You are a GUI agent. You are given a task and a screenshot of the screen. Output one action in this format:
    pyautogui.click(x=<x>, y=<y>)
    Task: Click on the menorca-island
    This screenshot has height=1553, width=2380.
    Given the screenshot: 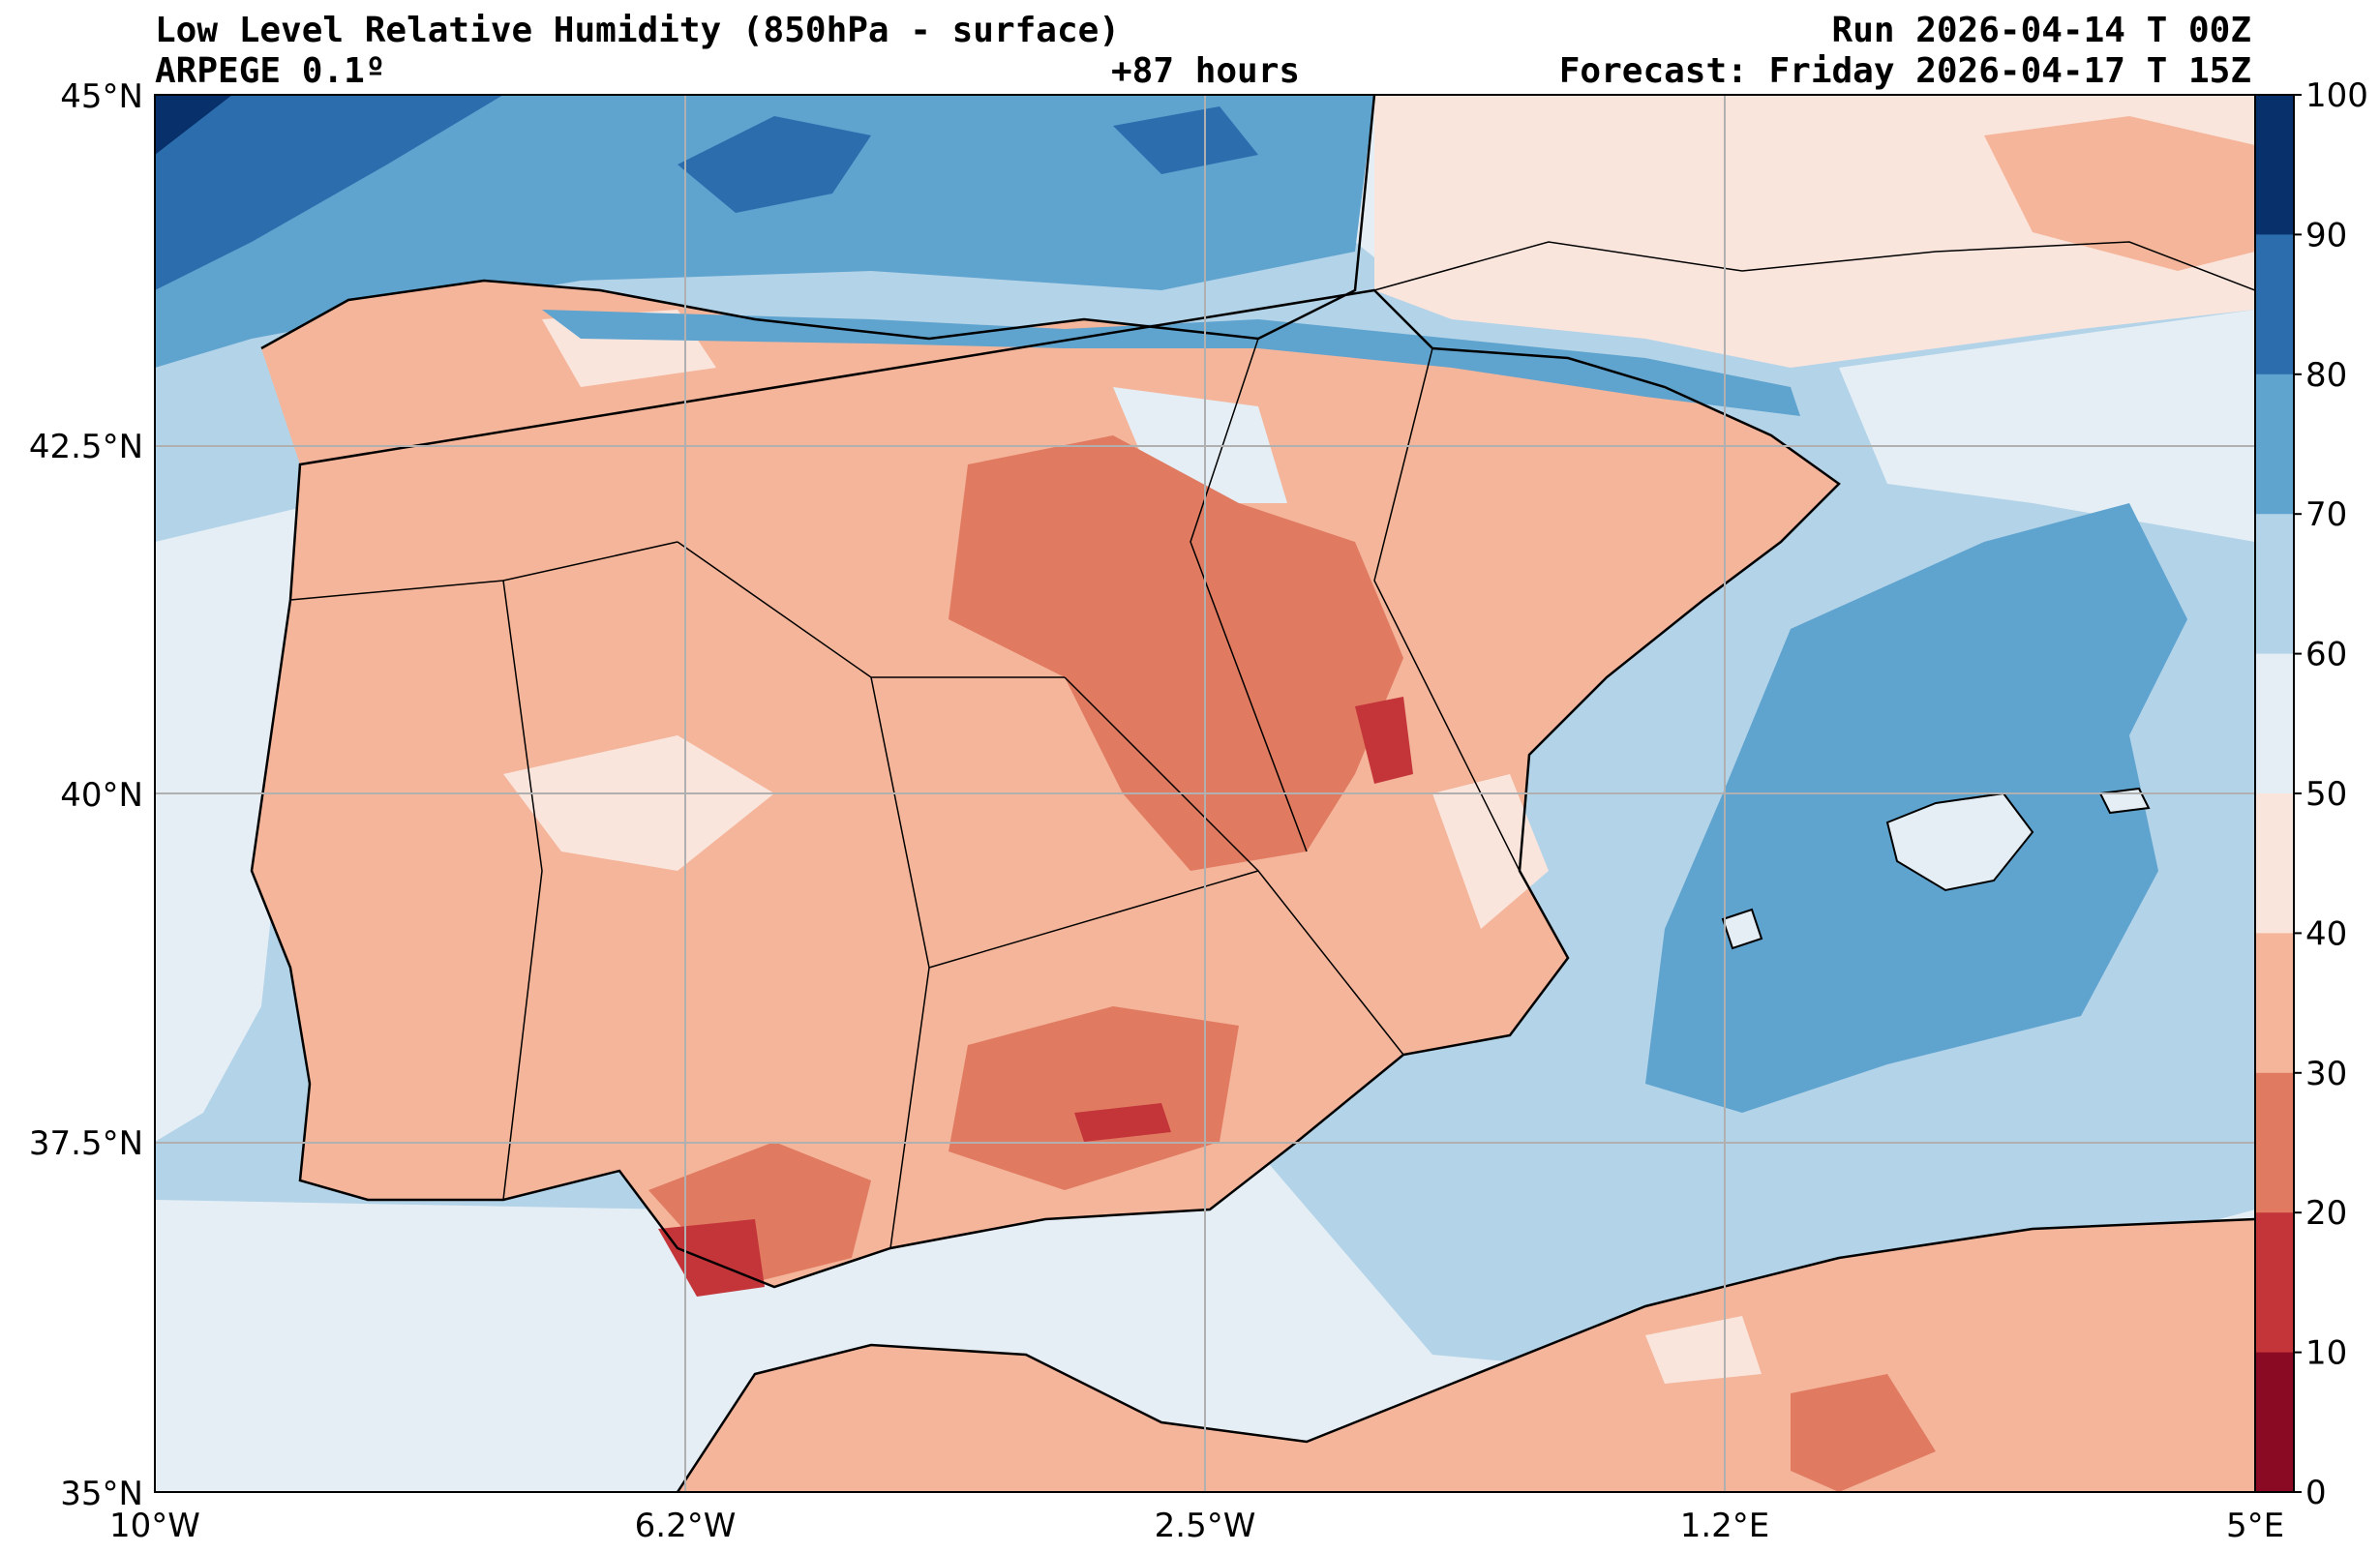 What is the action you would take?
    pyautogui.click(x=2124, y=801)
    